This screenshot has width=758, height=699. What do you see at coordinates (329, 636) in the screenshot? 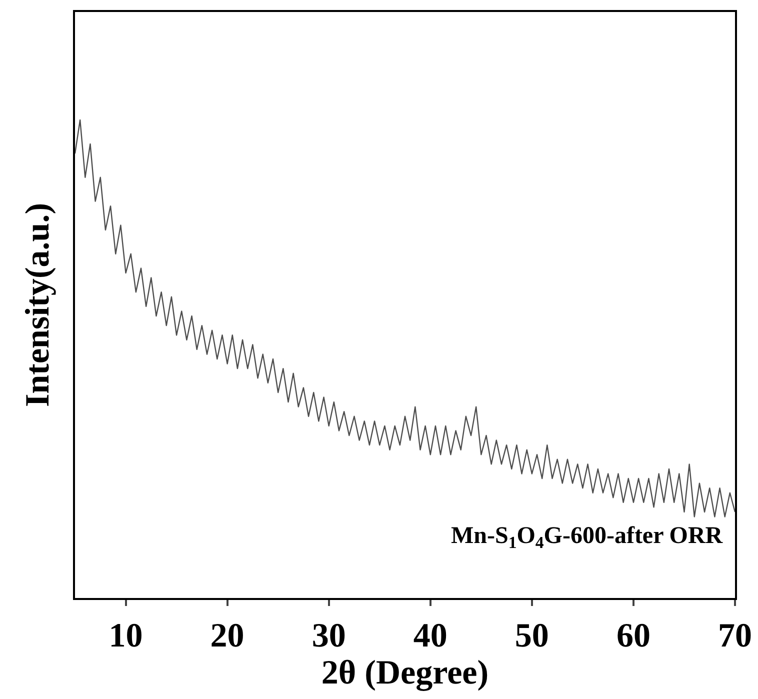
I see `x-tick-label: 30` at bounding box center [329, 636].